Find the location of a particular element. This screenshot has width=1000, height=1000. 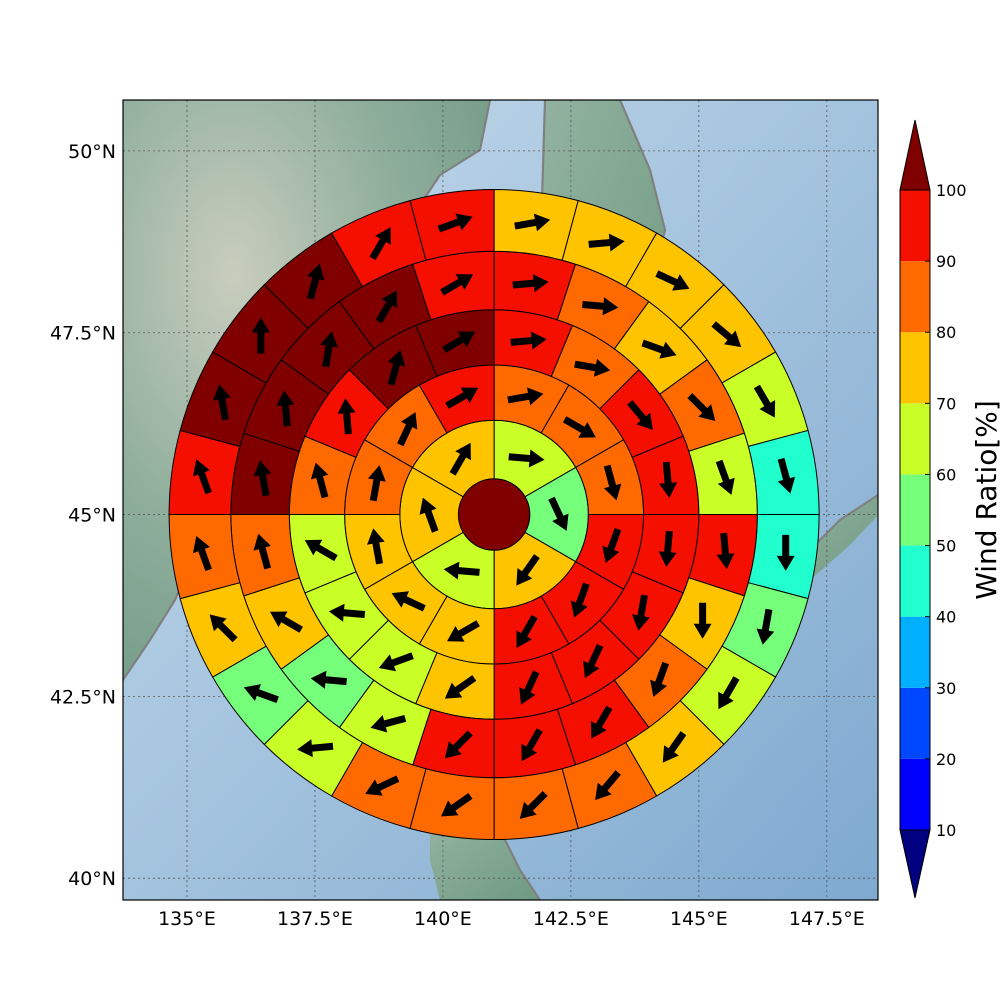

y-tick-label: 50°N is located at coordinates (92, 152).